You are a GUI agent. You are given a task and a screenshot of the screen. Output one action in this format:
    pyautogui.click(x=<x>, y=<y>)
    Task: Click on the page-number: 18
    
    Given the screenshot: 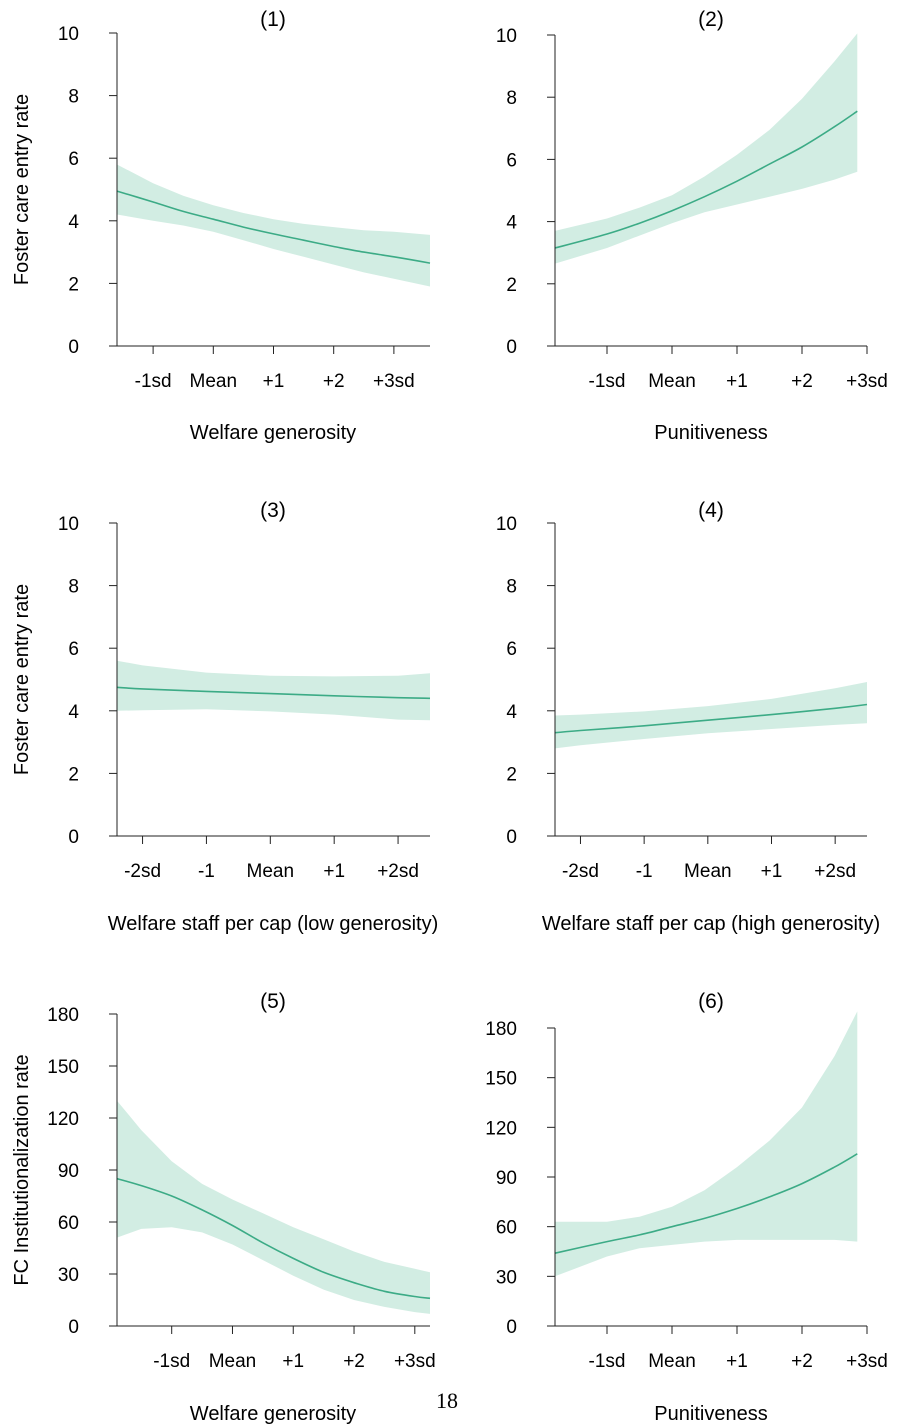 What is the action you would take?
    pyautogui.click(x=447, y=1400)
    